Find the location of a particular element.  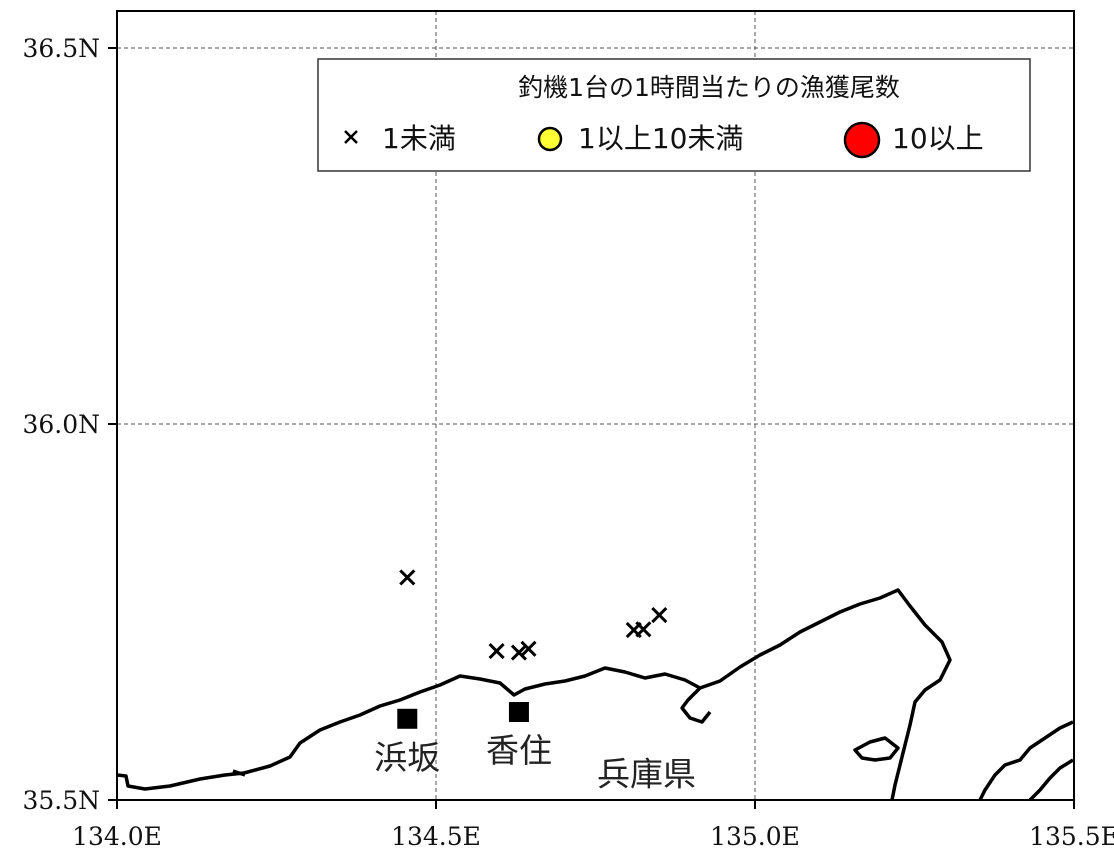

legend-title: 釣機1台の1時間当たりの漁獲尾数 is located at coordinates (709, 87).